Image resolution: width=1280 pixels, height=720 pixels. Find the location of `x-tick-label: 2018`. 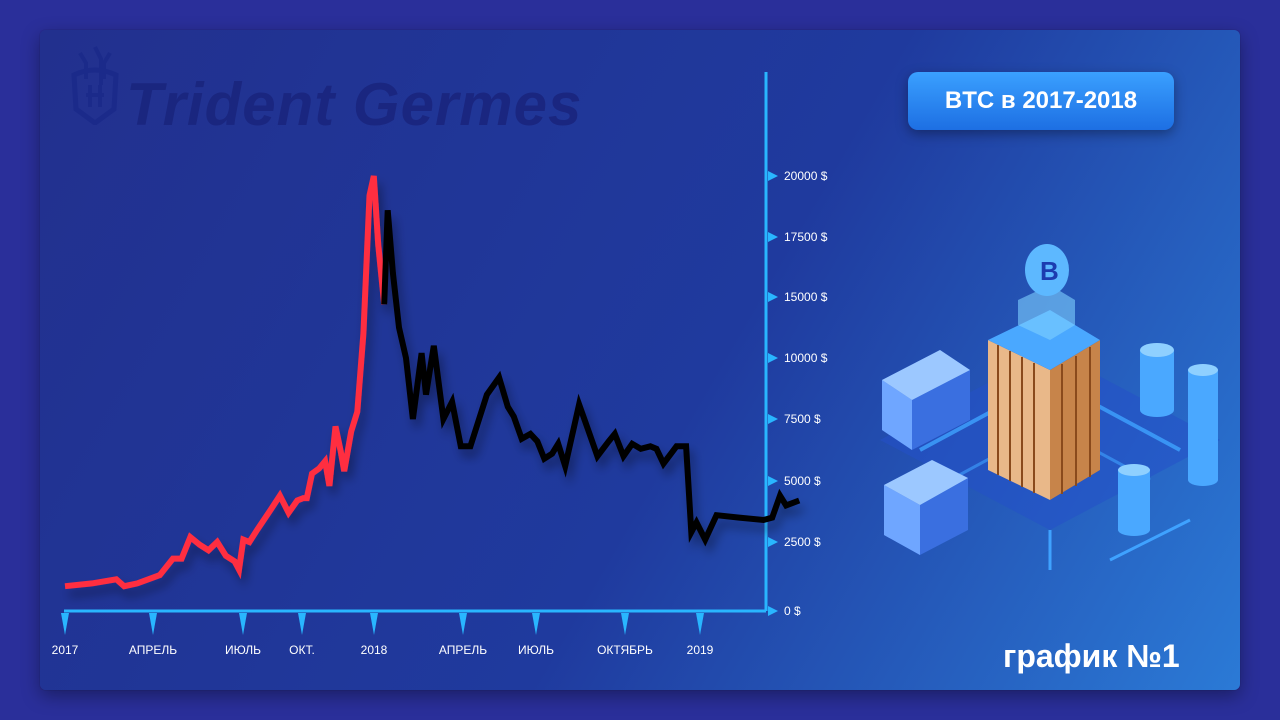

x-tick-label: 2018 is located at coordinates (374, 650).